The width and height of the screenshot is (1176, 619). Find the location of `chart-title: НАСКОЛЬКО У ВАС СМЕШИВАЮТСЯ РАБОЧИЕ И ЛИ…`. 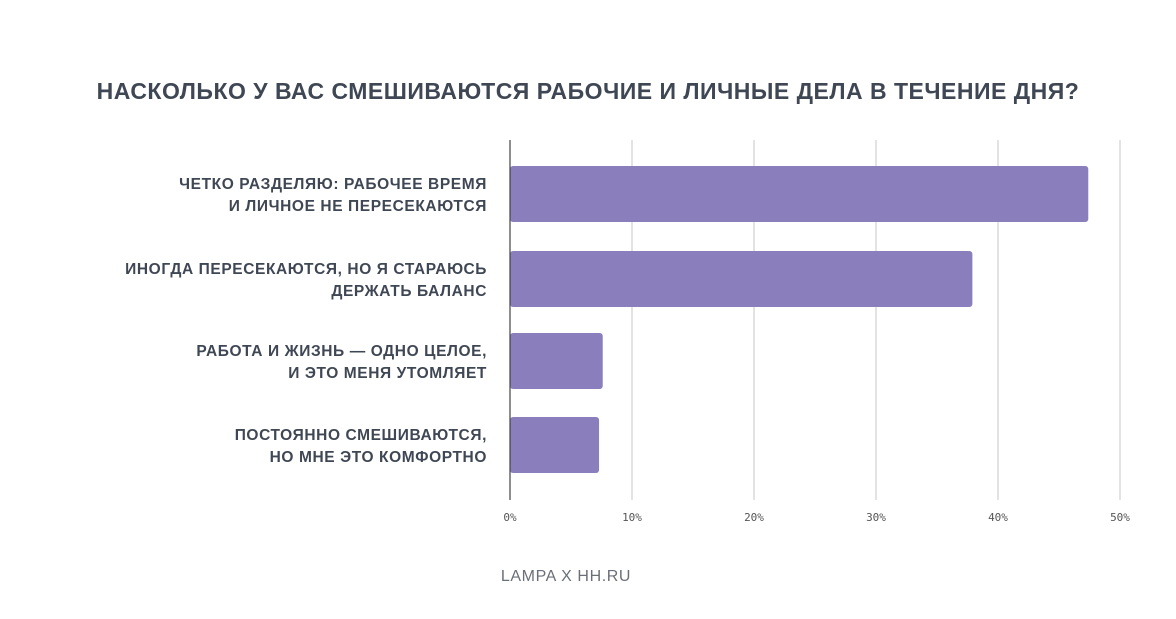

chart-title: НАСКОЛЬКО У ВАС СМЕШИВАЮТСЯ РАБОЧИЕ И ЛИ… is located at coordinates (588, 91).